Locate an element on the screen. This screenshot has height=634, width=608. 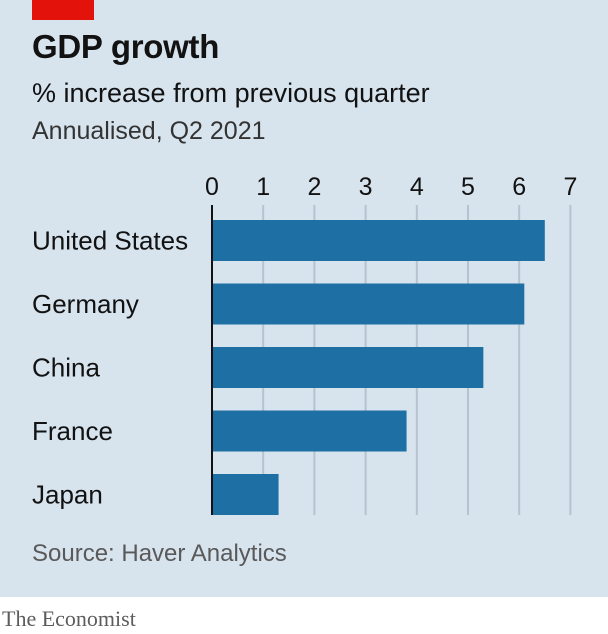
x-tick-label: 2 is located at coordinates (314, 187).